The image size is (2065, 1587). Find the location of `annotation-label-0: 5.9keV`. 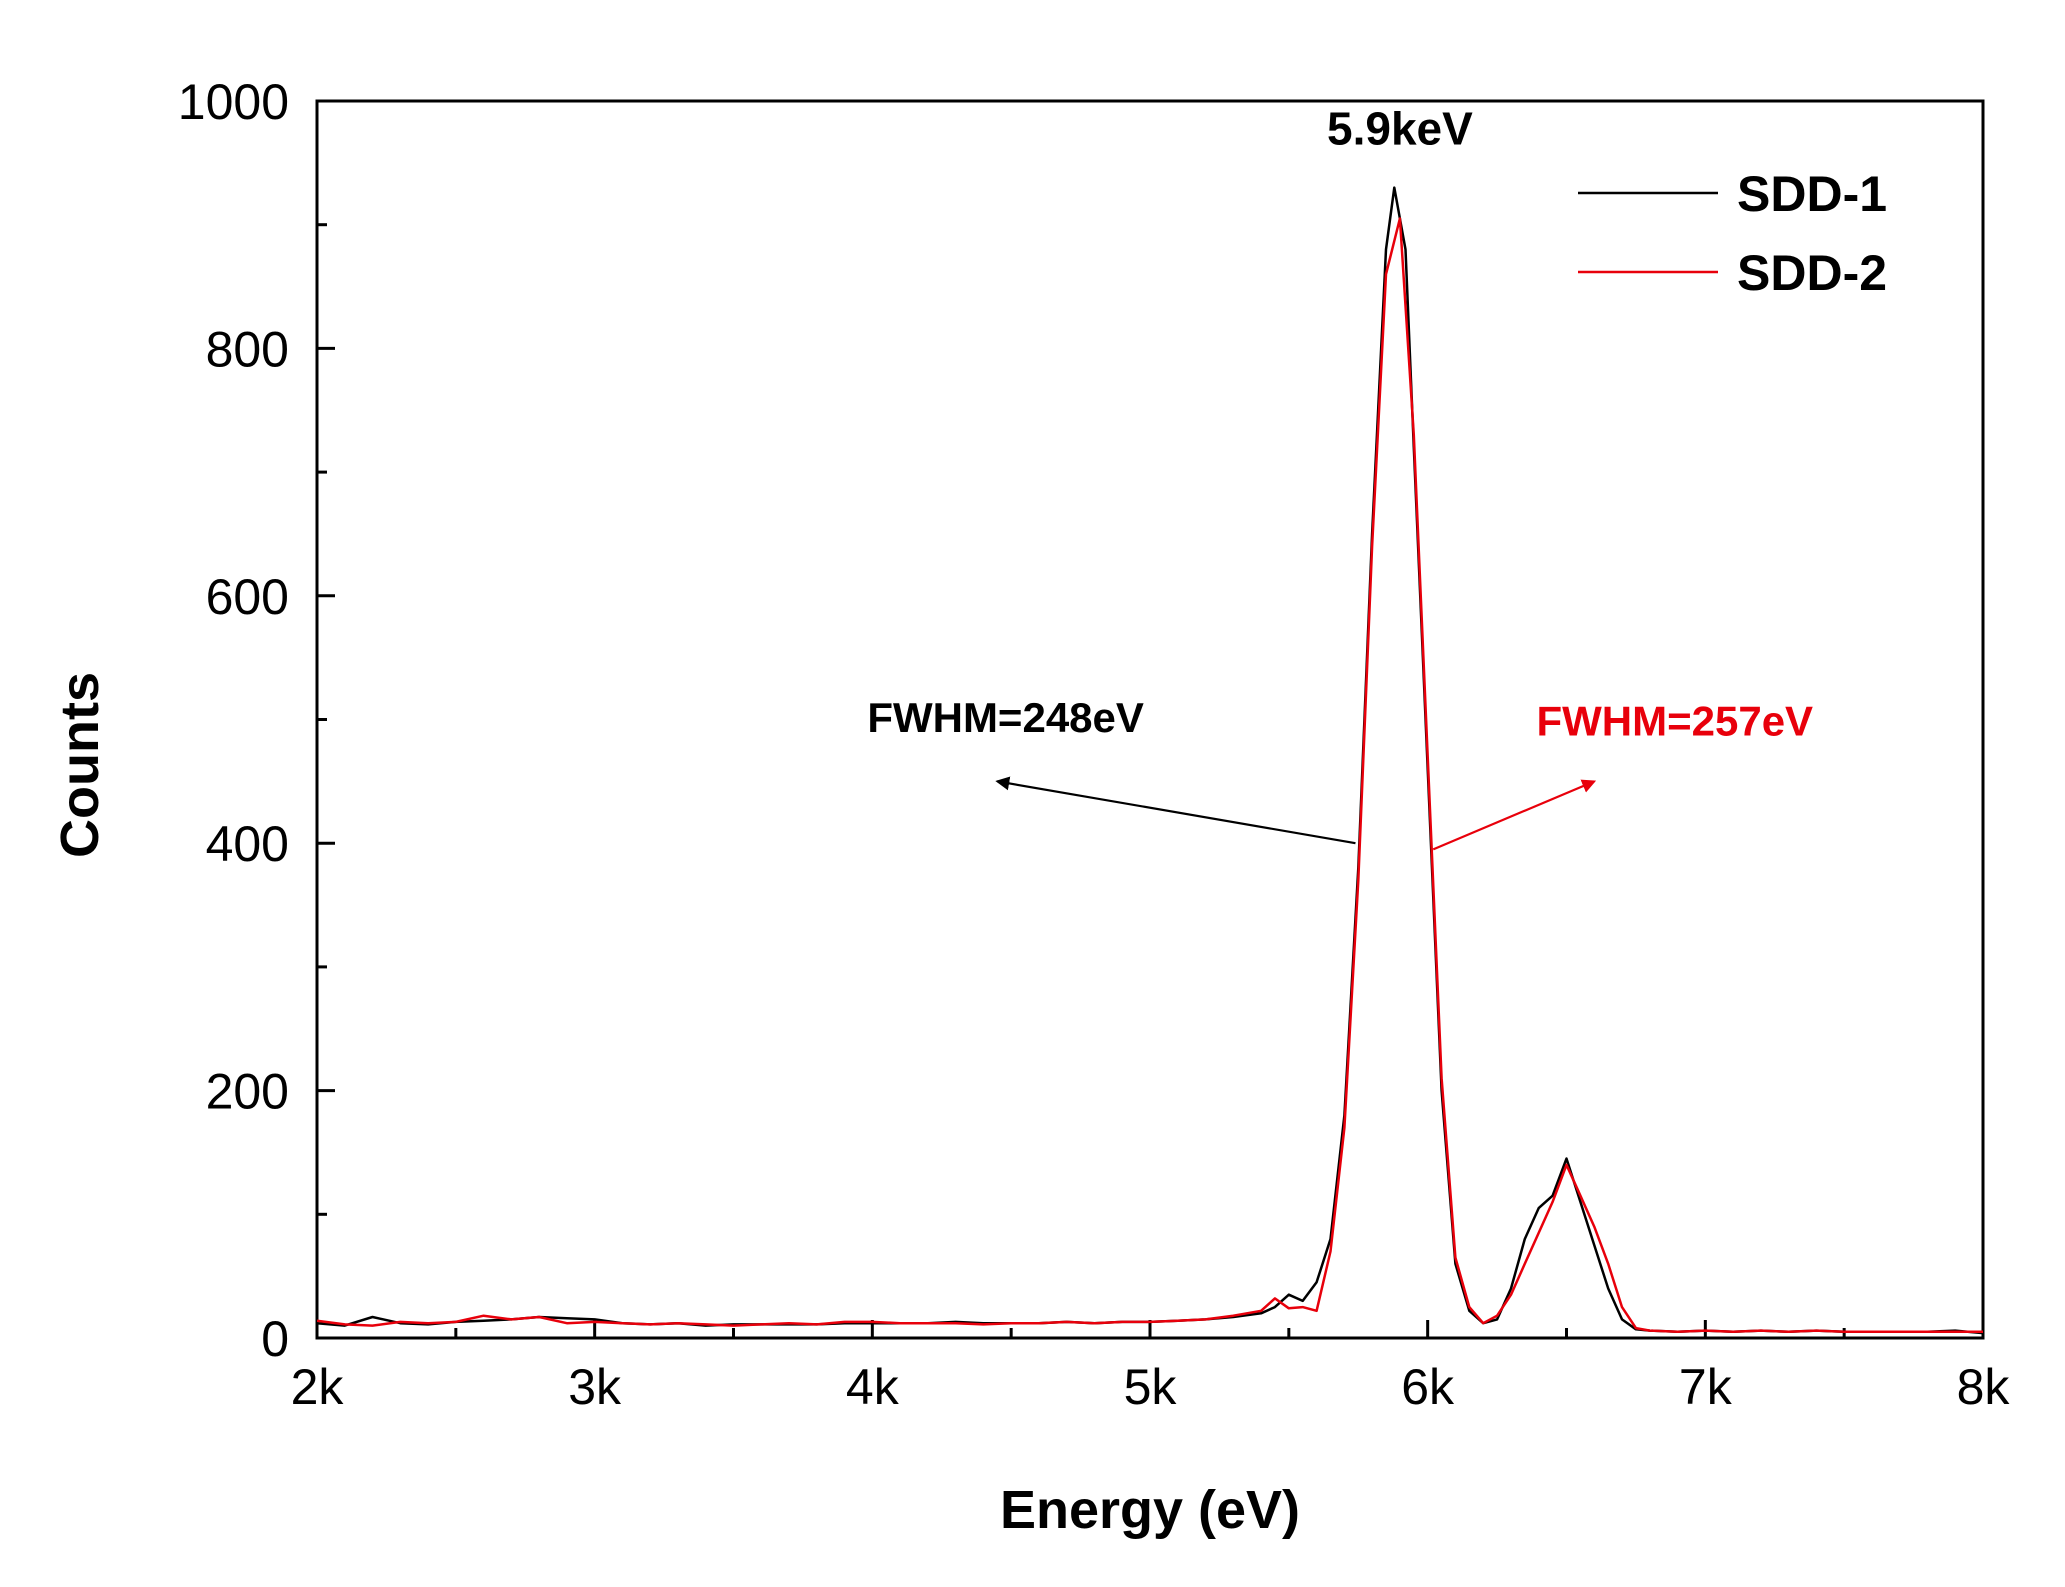

annotation-label-0: 5.9keV is located at coordinates (1400, 128).